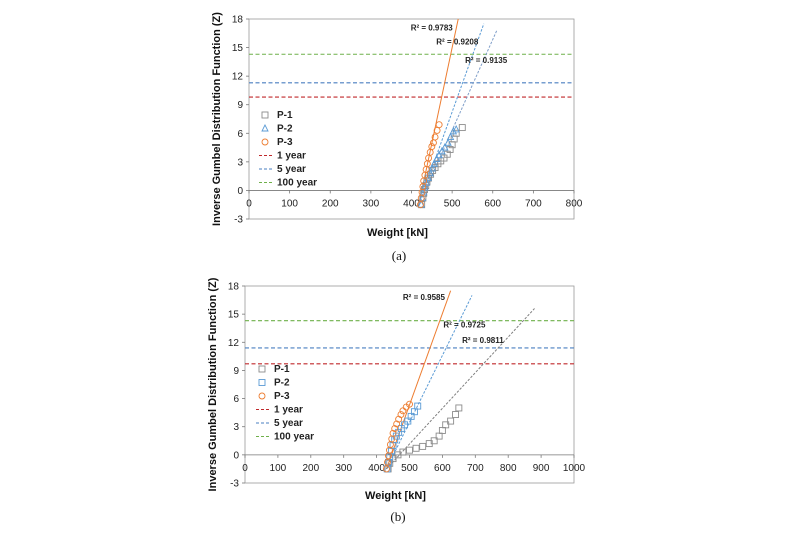 This screenshot has width=800, height=534. Describe the element at coordinates (397, 516) in the screenshot. I see `panel-caption: (b)` at that location.